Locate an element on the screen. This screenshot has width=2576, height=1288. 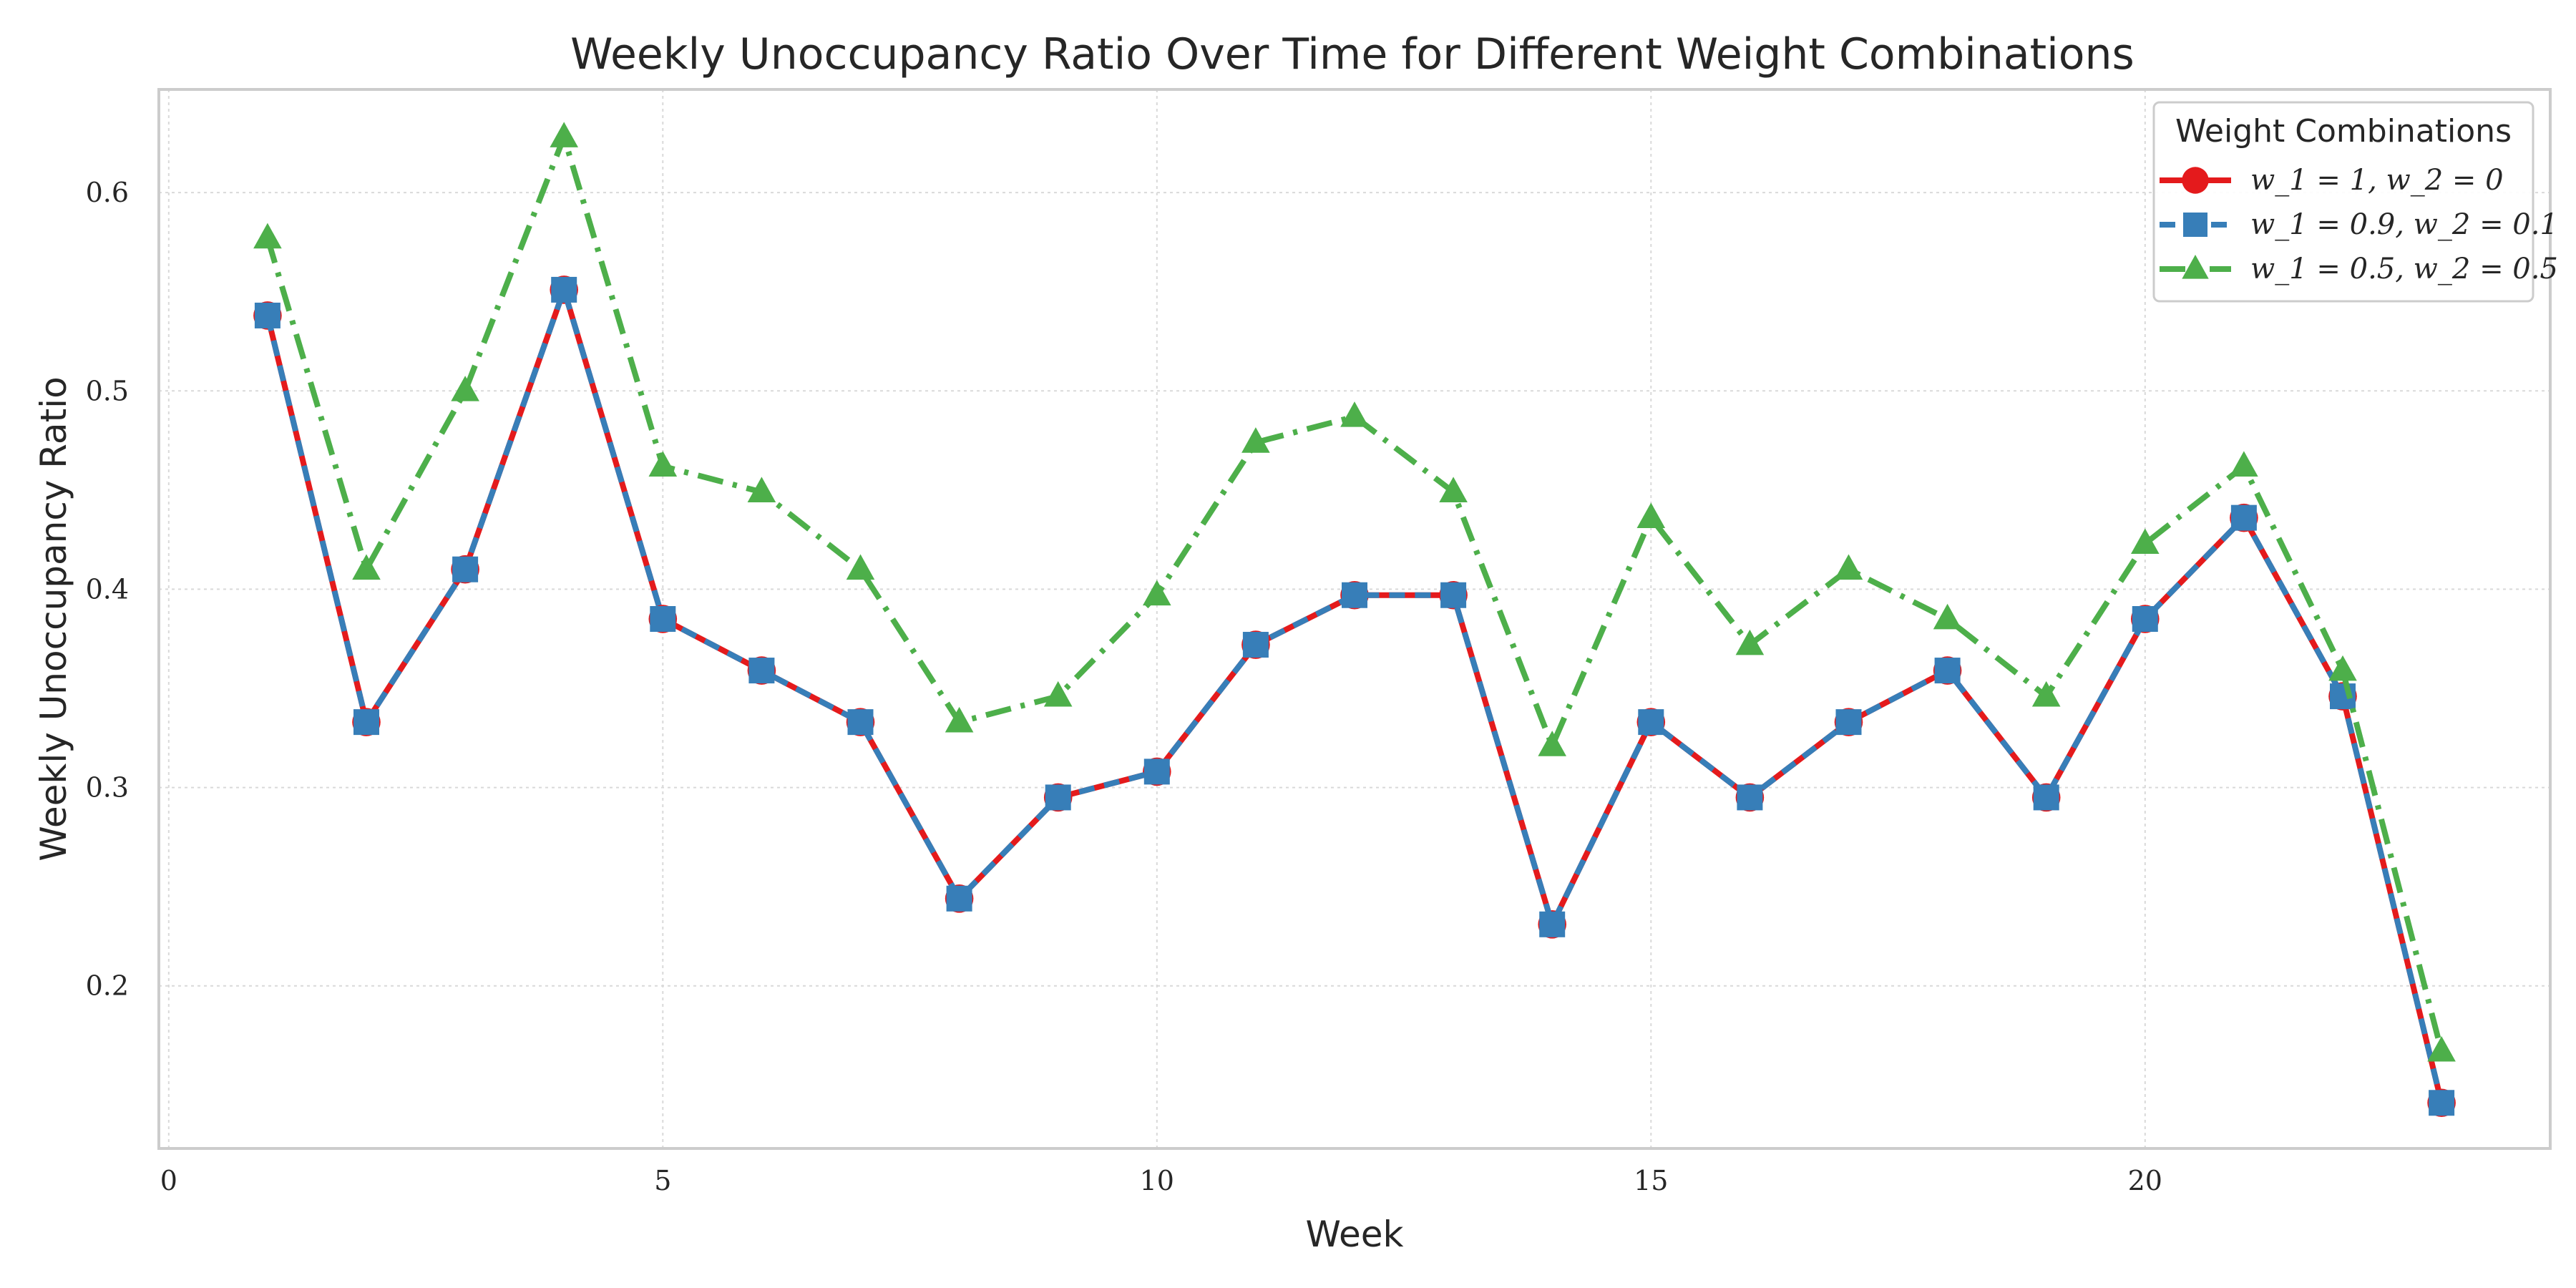
y-tick-label: 0.6 is located at coordinates (107, 192).